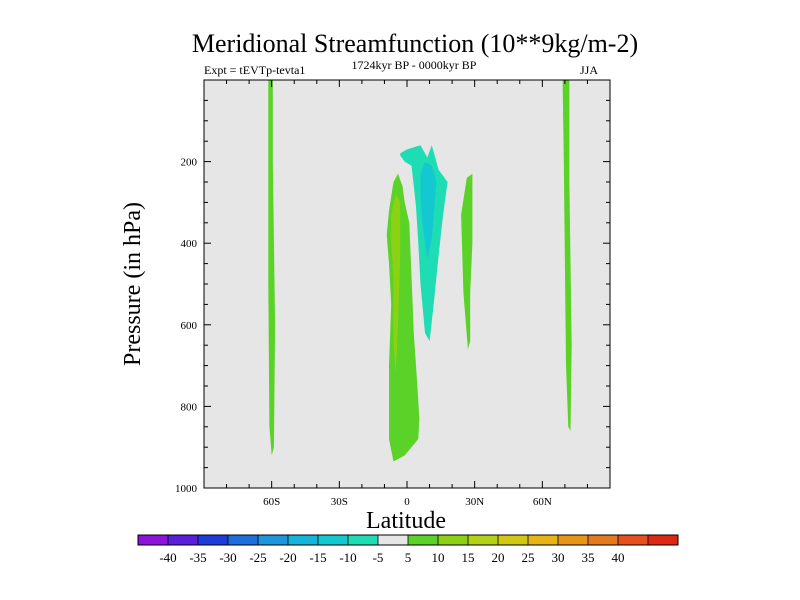 This screenshot has height=600, width=800. Describe the element at coordinates (287, 557) in the screenshot. I see `colorbar-label: -20` at that location.